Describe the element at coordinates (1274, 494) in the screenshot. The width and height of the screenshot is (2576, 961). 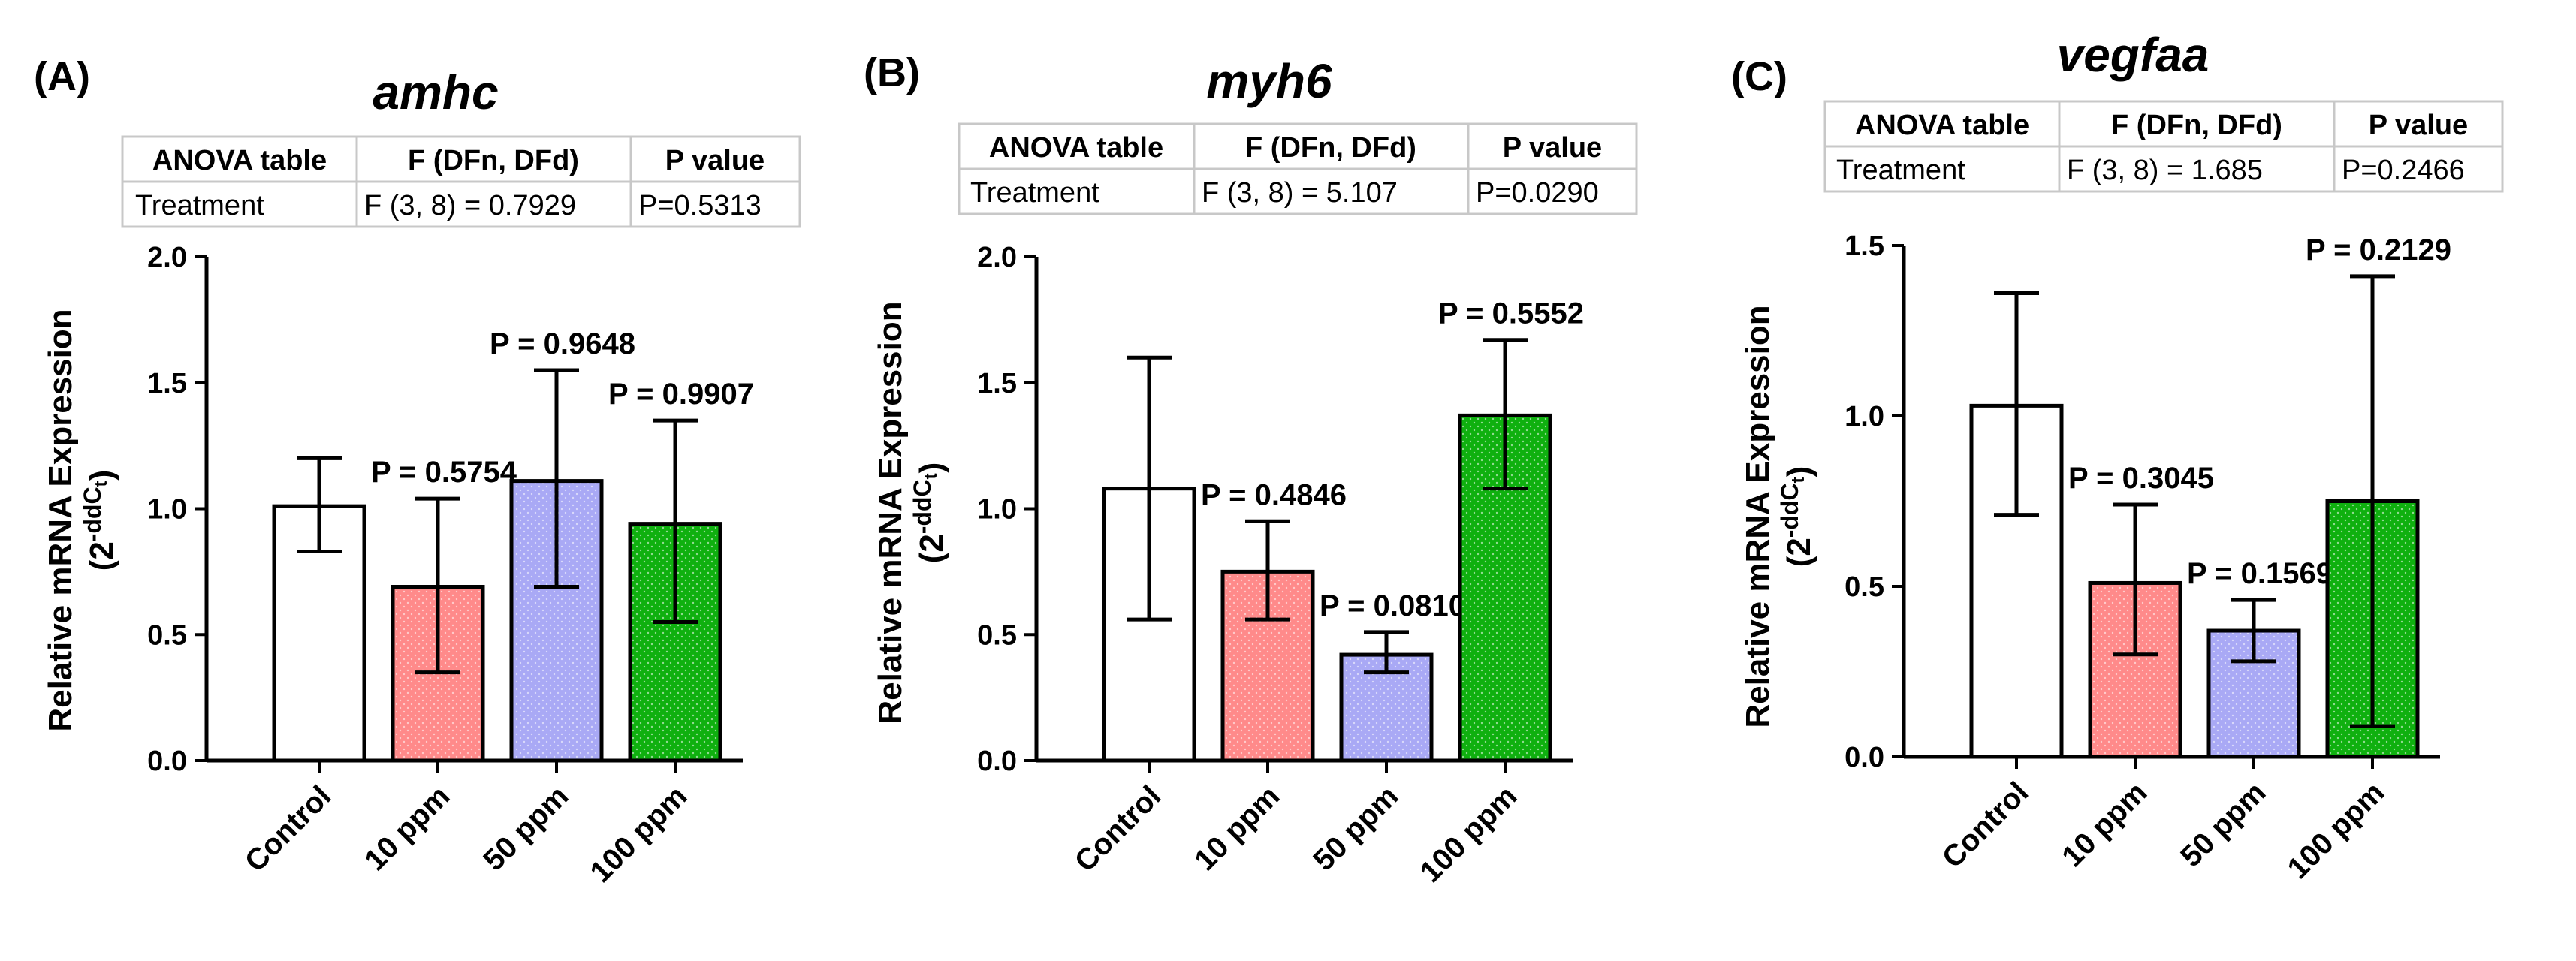
I see `p-value-label: P = 0.4846` at that location.